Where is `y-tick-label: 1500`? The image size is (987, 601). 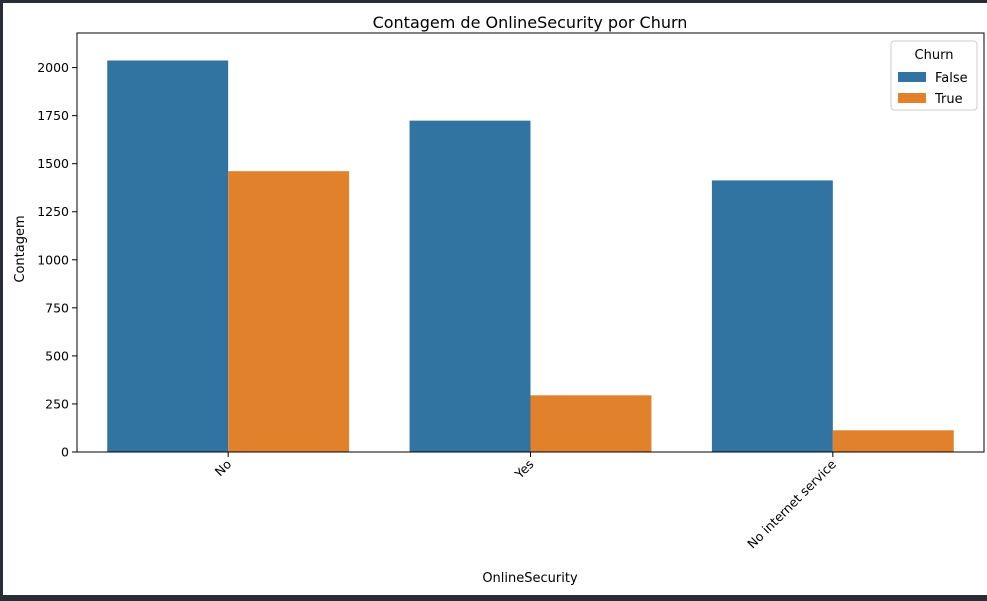
y-tick-label: 1500 is located at coordinates (53, 163).